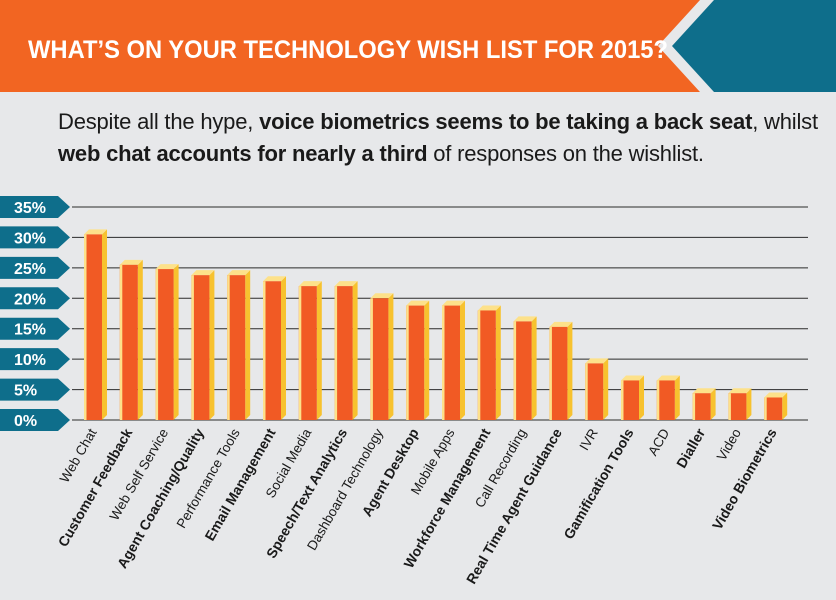  What do you see at coordinates (658, 442) in the screenshot?
I see `x-category-label: ACD` at bounding box center [658, 442].